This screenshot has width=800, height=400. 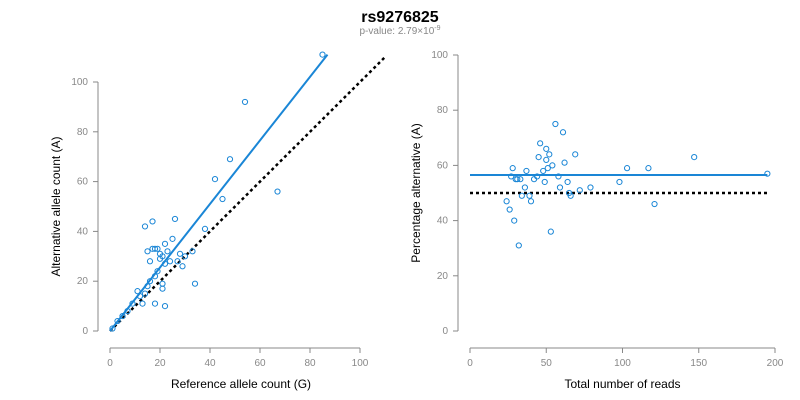 What do you see at coordinates (698, 363) in the screenshot?
I see `x-tick-label: 150` at bounding box center [698, 363].